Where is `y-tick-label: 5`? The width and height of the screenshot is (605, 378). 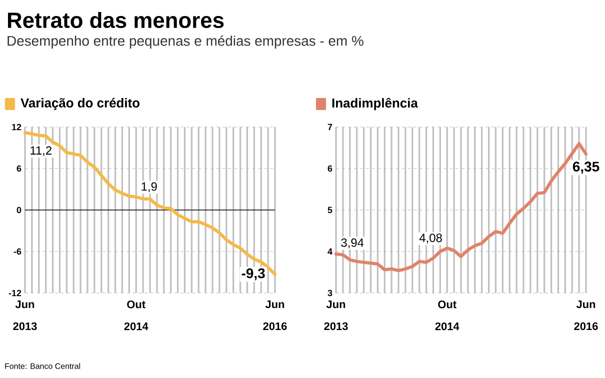
y-tick-label: 5 is located at coordinates (330, 210).